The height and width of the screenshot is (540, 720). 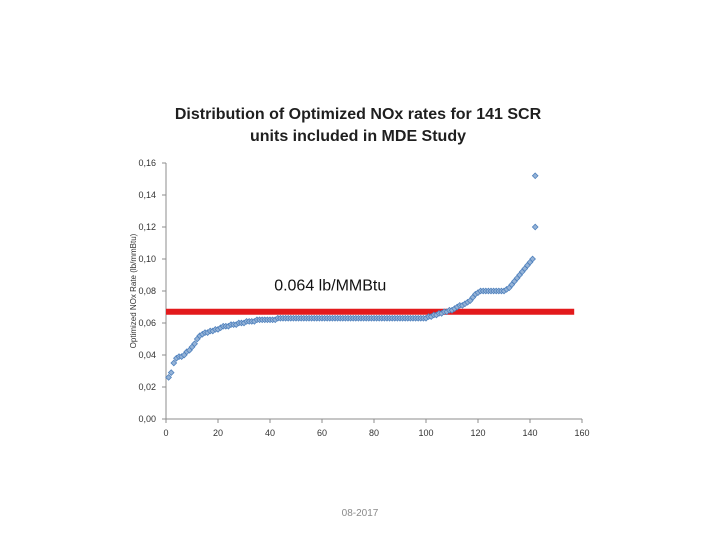 I want to click on x-tick-label: 100, so click(x=425, y=433).